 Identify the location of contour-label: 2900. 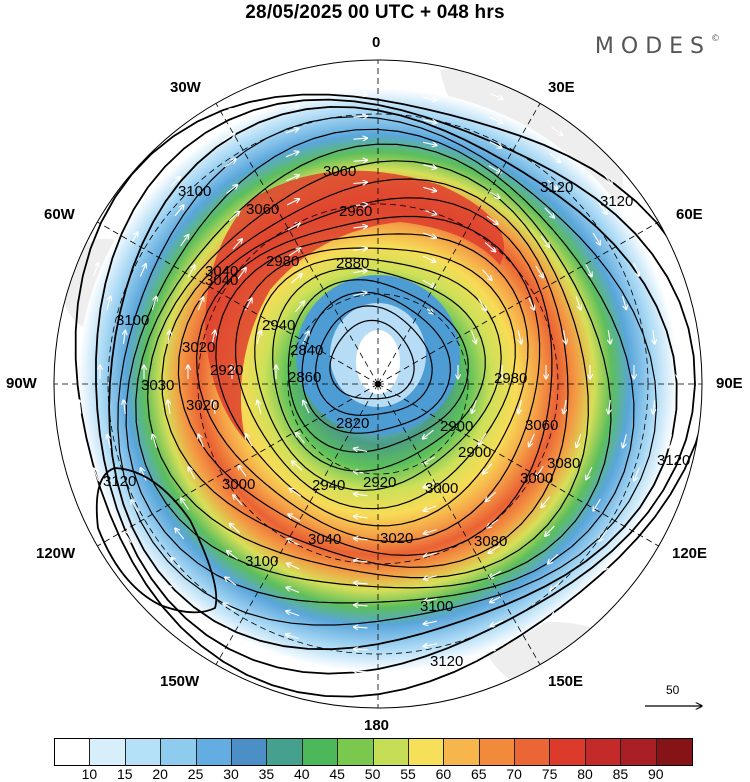
(456, 426).